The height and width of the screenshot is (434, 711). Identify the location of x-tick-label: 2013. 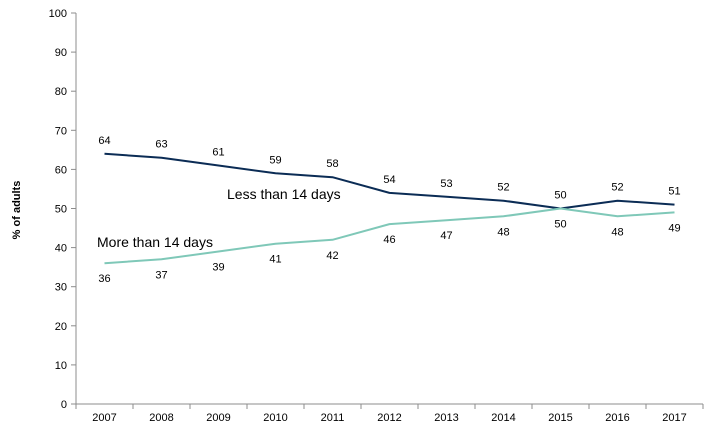
(446, 418).